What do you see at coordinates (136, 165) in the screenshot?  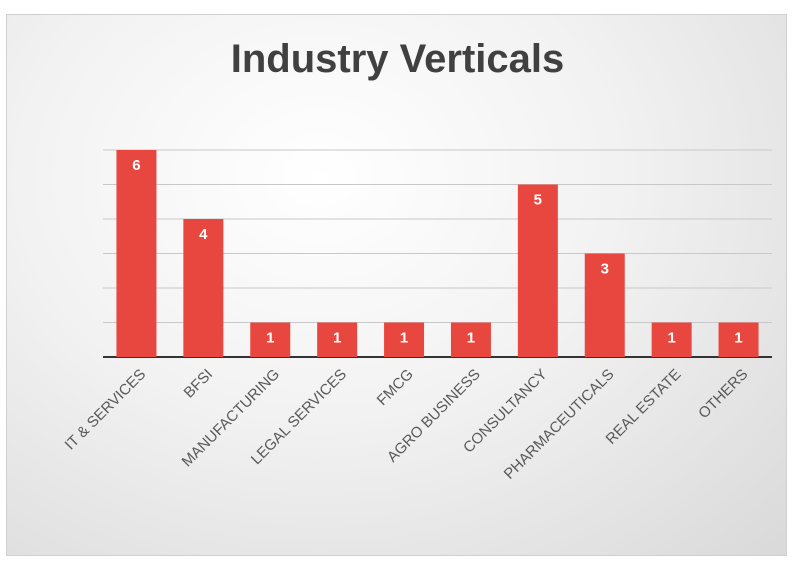 I see `data-label: 6` at bounding box center [136, 165].